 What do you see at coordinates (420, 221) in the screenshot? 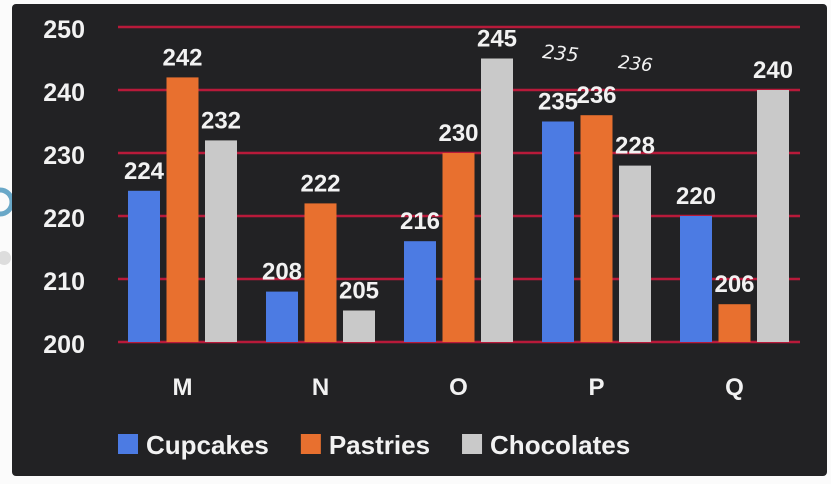
I see `bar-value-label: 216` at bounding box center [420, 221].